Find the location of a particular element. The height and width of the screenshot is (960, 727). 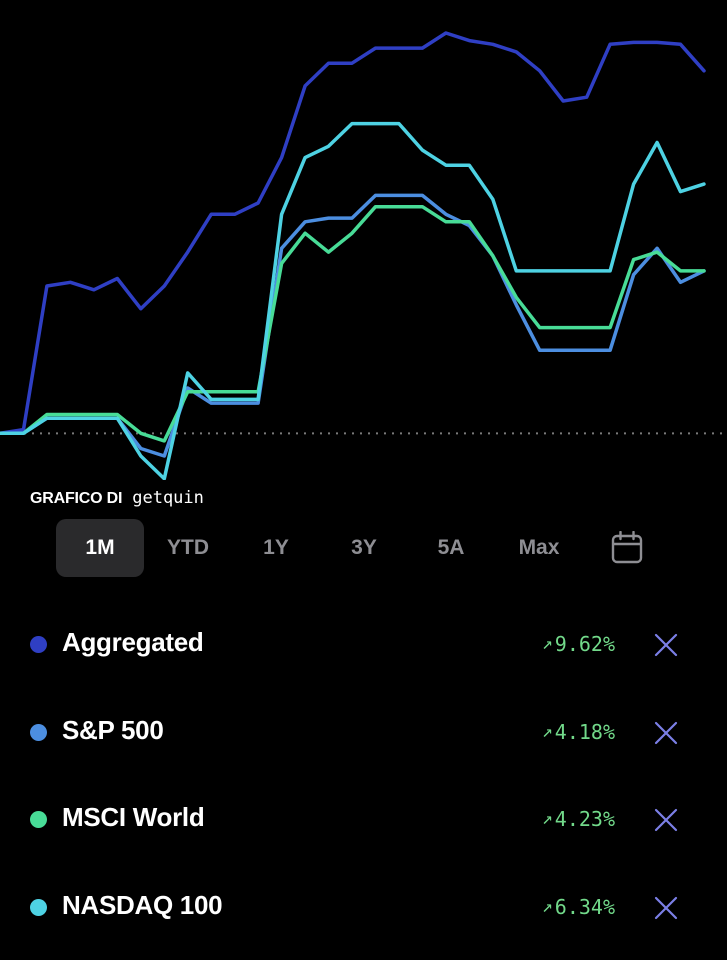

series-change: ↗ 9.62% is located at coordinates (578, 644).